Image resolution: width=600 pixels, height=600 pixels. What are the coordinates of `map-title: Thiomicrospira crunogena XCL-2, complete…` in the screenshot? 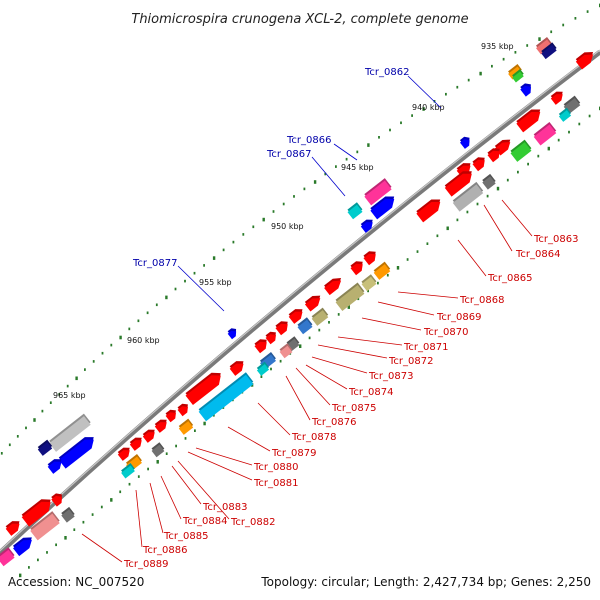 It's located at (299, 19).